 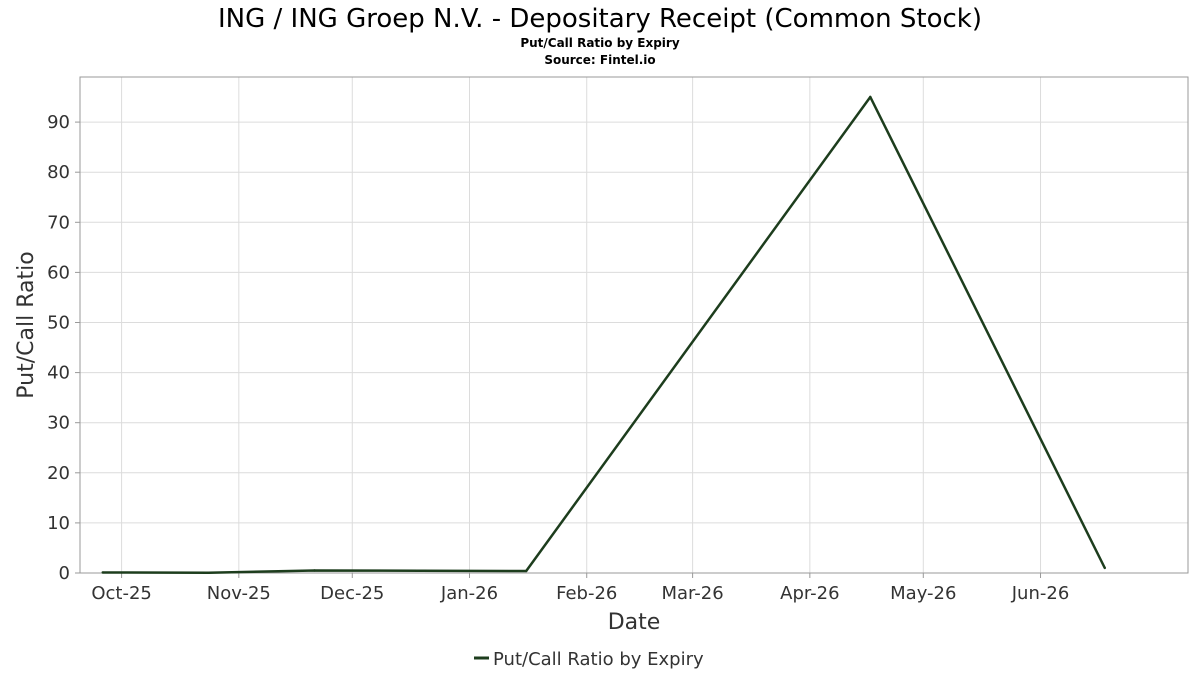 What do you see at coordinates (239, 593) in the screenshot?
I see `x-tick-label: Nov-25` at bounding box center [239, 593].